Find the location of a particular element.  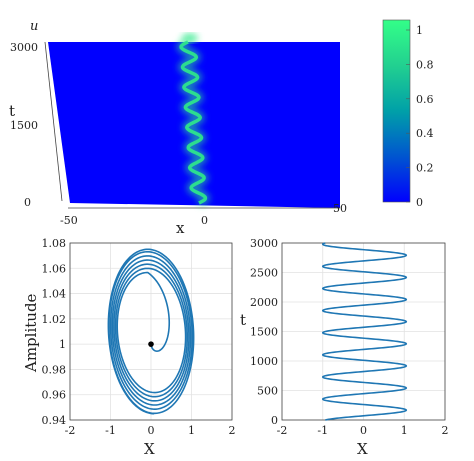

colorbar: 0 0.2 0.4 0.6 0.8 1 is located at coordinates (408, 114).